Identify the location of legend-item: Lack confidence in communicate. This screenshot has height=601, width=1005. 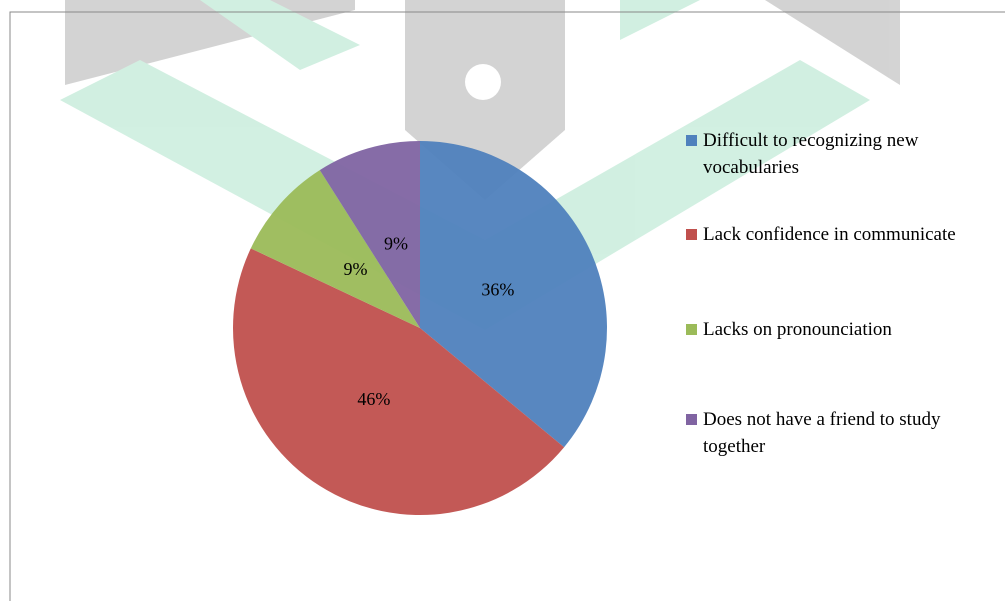
(836, 234).